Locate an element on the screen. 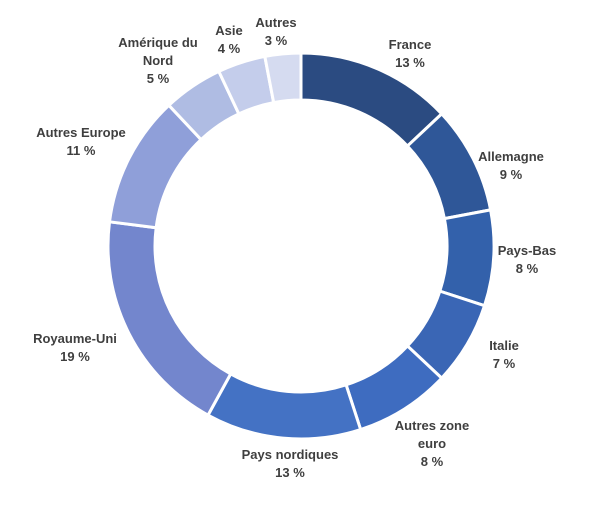 Image resolution: width=609 pixels, height=513 pixels. slice-pays-bas is located at coordinates (467, 258).